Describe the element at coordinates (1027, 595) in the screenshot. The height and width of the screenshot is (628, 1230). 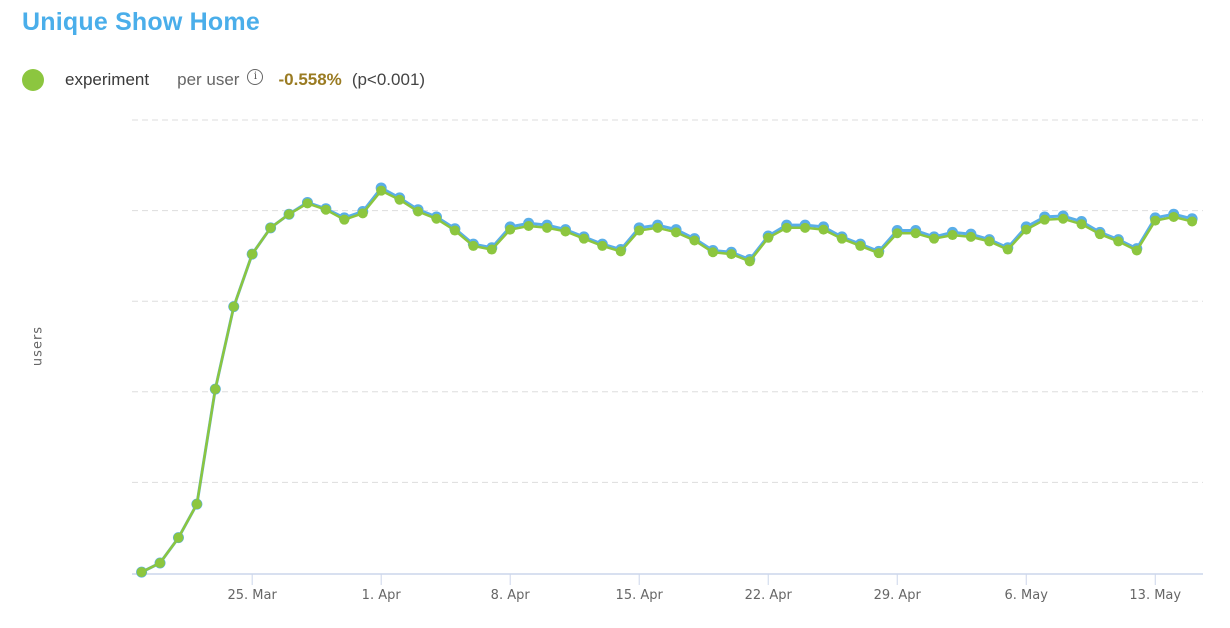
I see `x-tick-label: 6. May` at that location.